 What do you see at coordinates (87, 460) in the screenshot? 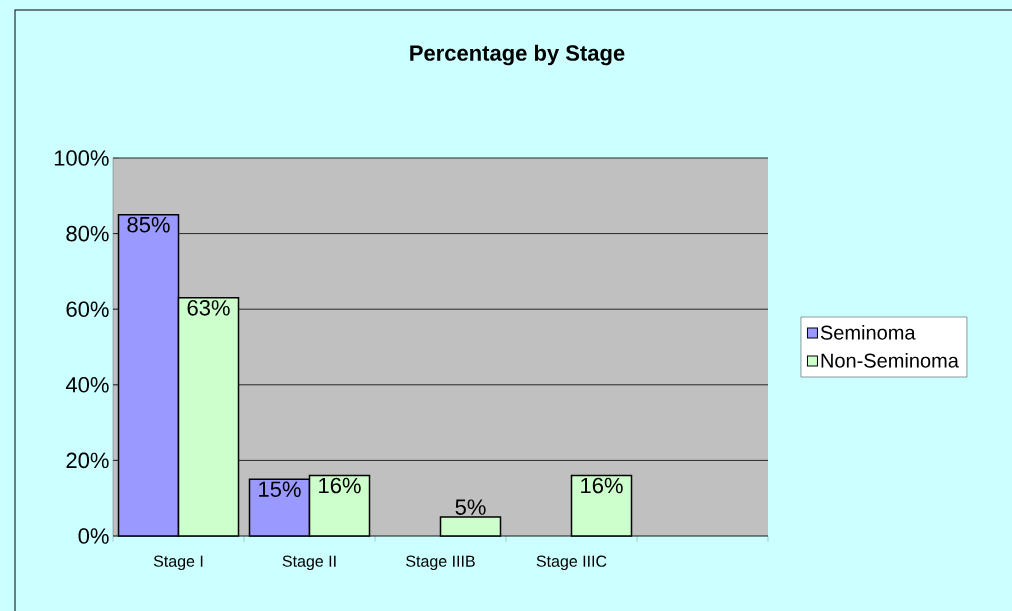
I see `y-tick-label: 20%` at bounding box center [87, 460].